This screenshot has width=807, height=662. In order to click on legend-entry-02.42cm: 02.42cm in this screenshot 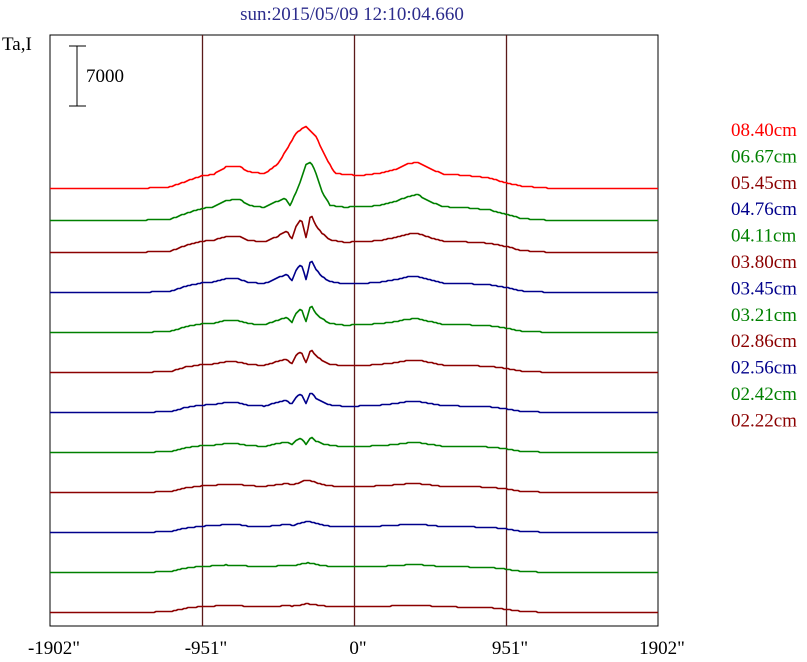, I will do `click(764, 394)`.